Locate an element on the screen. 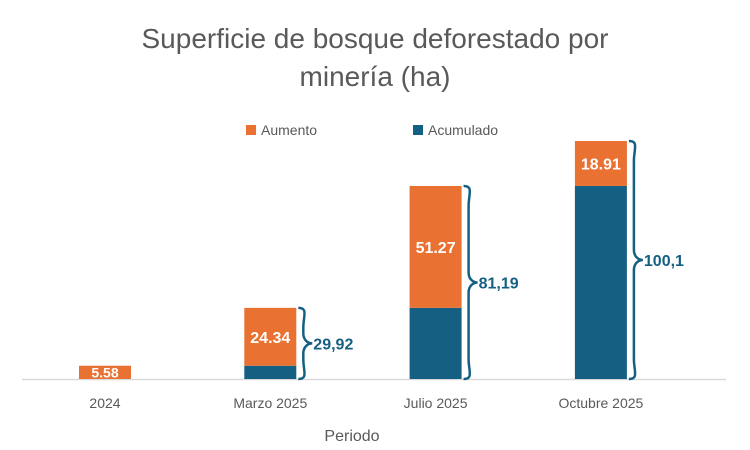 This screenshot has width=750, height=450. legend-swatch-acumulado is located at coordinates (418, 130).